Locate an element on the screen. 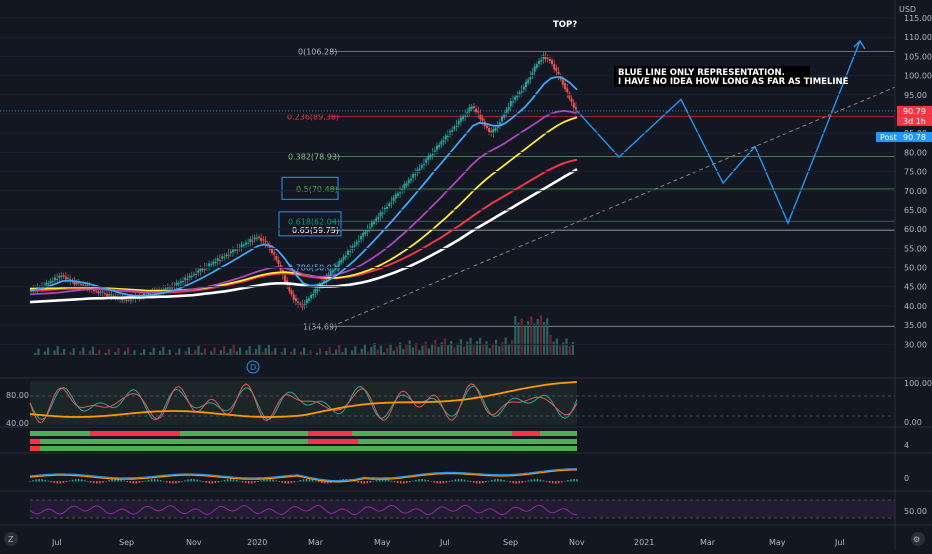  countdown-text: 3d 1h is located at coordinates (914, 121).